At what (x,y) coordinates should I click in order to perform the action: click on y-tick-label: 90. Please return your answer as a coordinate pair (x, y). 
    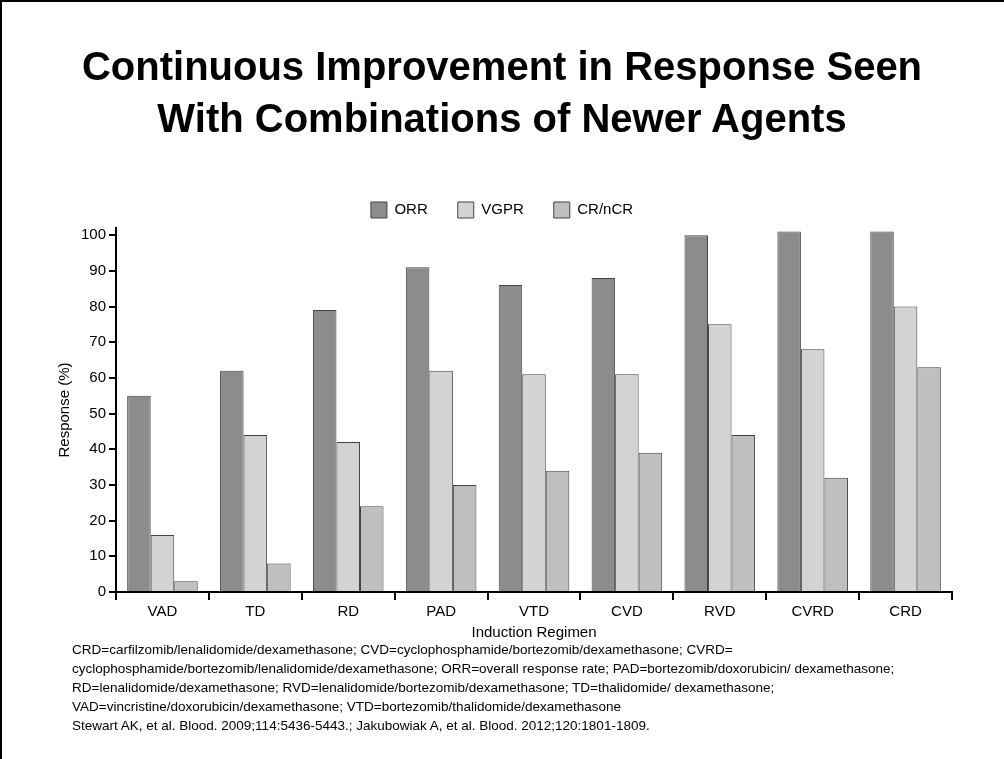
    Looking at the image, I should click on (98, 269).